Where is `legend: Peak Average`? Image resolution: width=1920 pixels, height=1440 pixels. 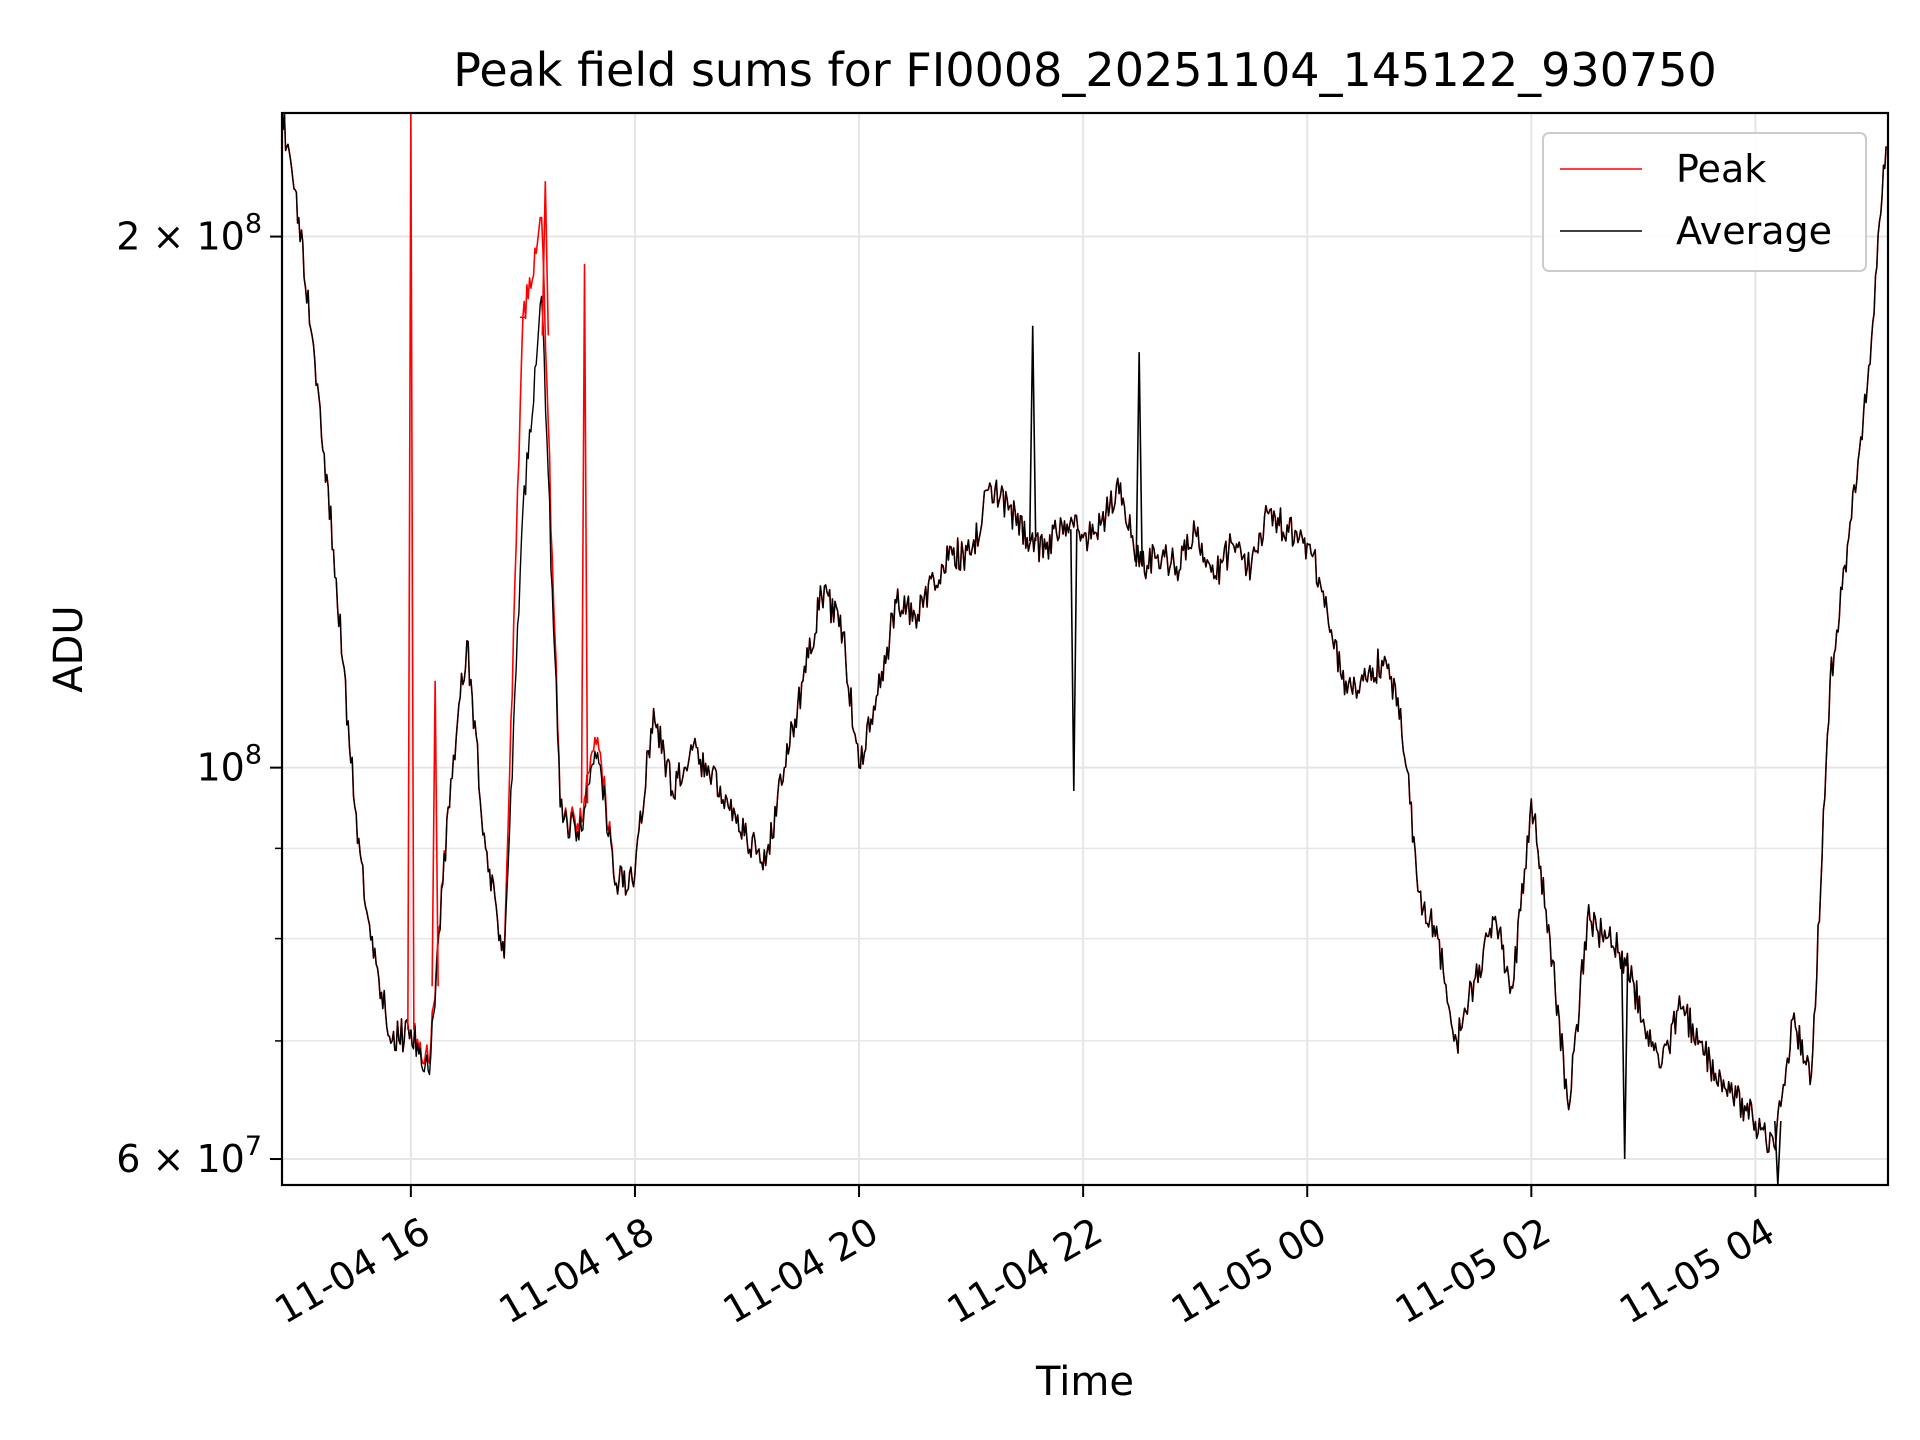 legend: Peak Average is located at coordinates (1704, 202).